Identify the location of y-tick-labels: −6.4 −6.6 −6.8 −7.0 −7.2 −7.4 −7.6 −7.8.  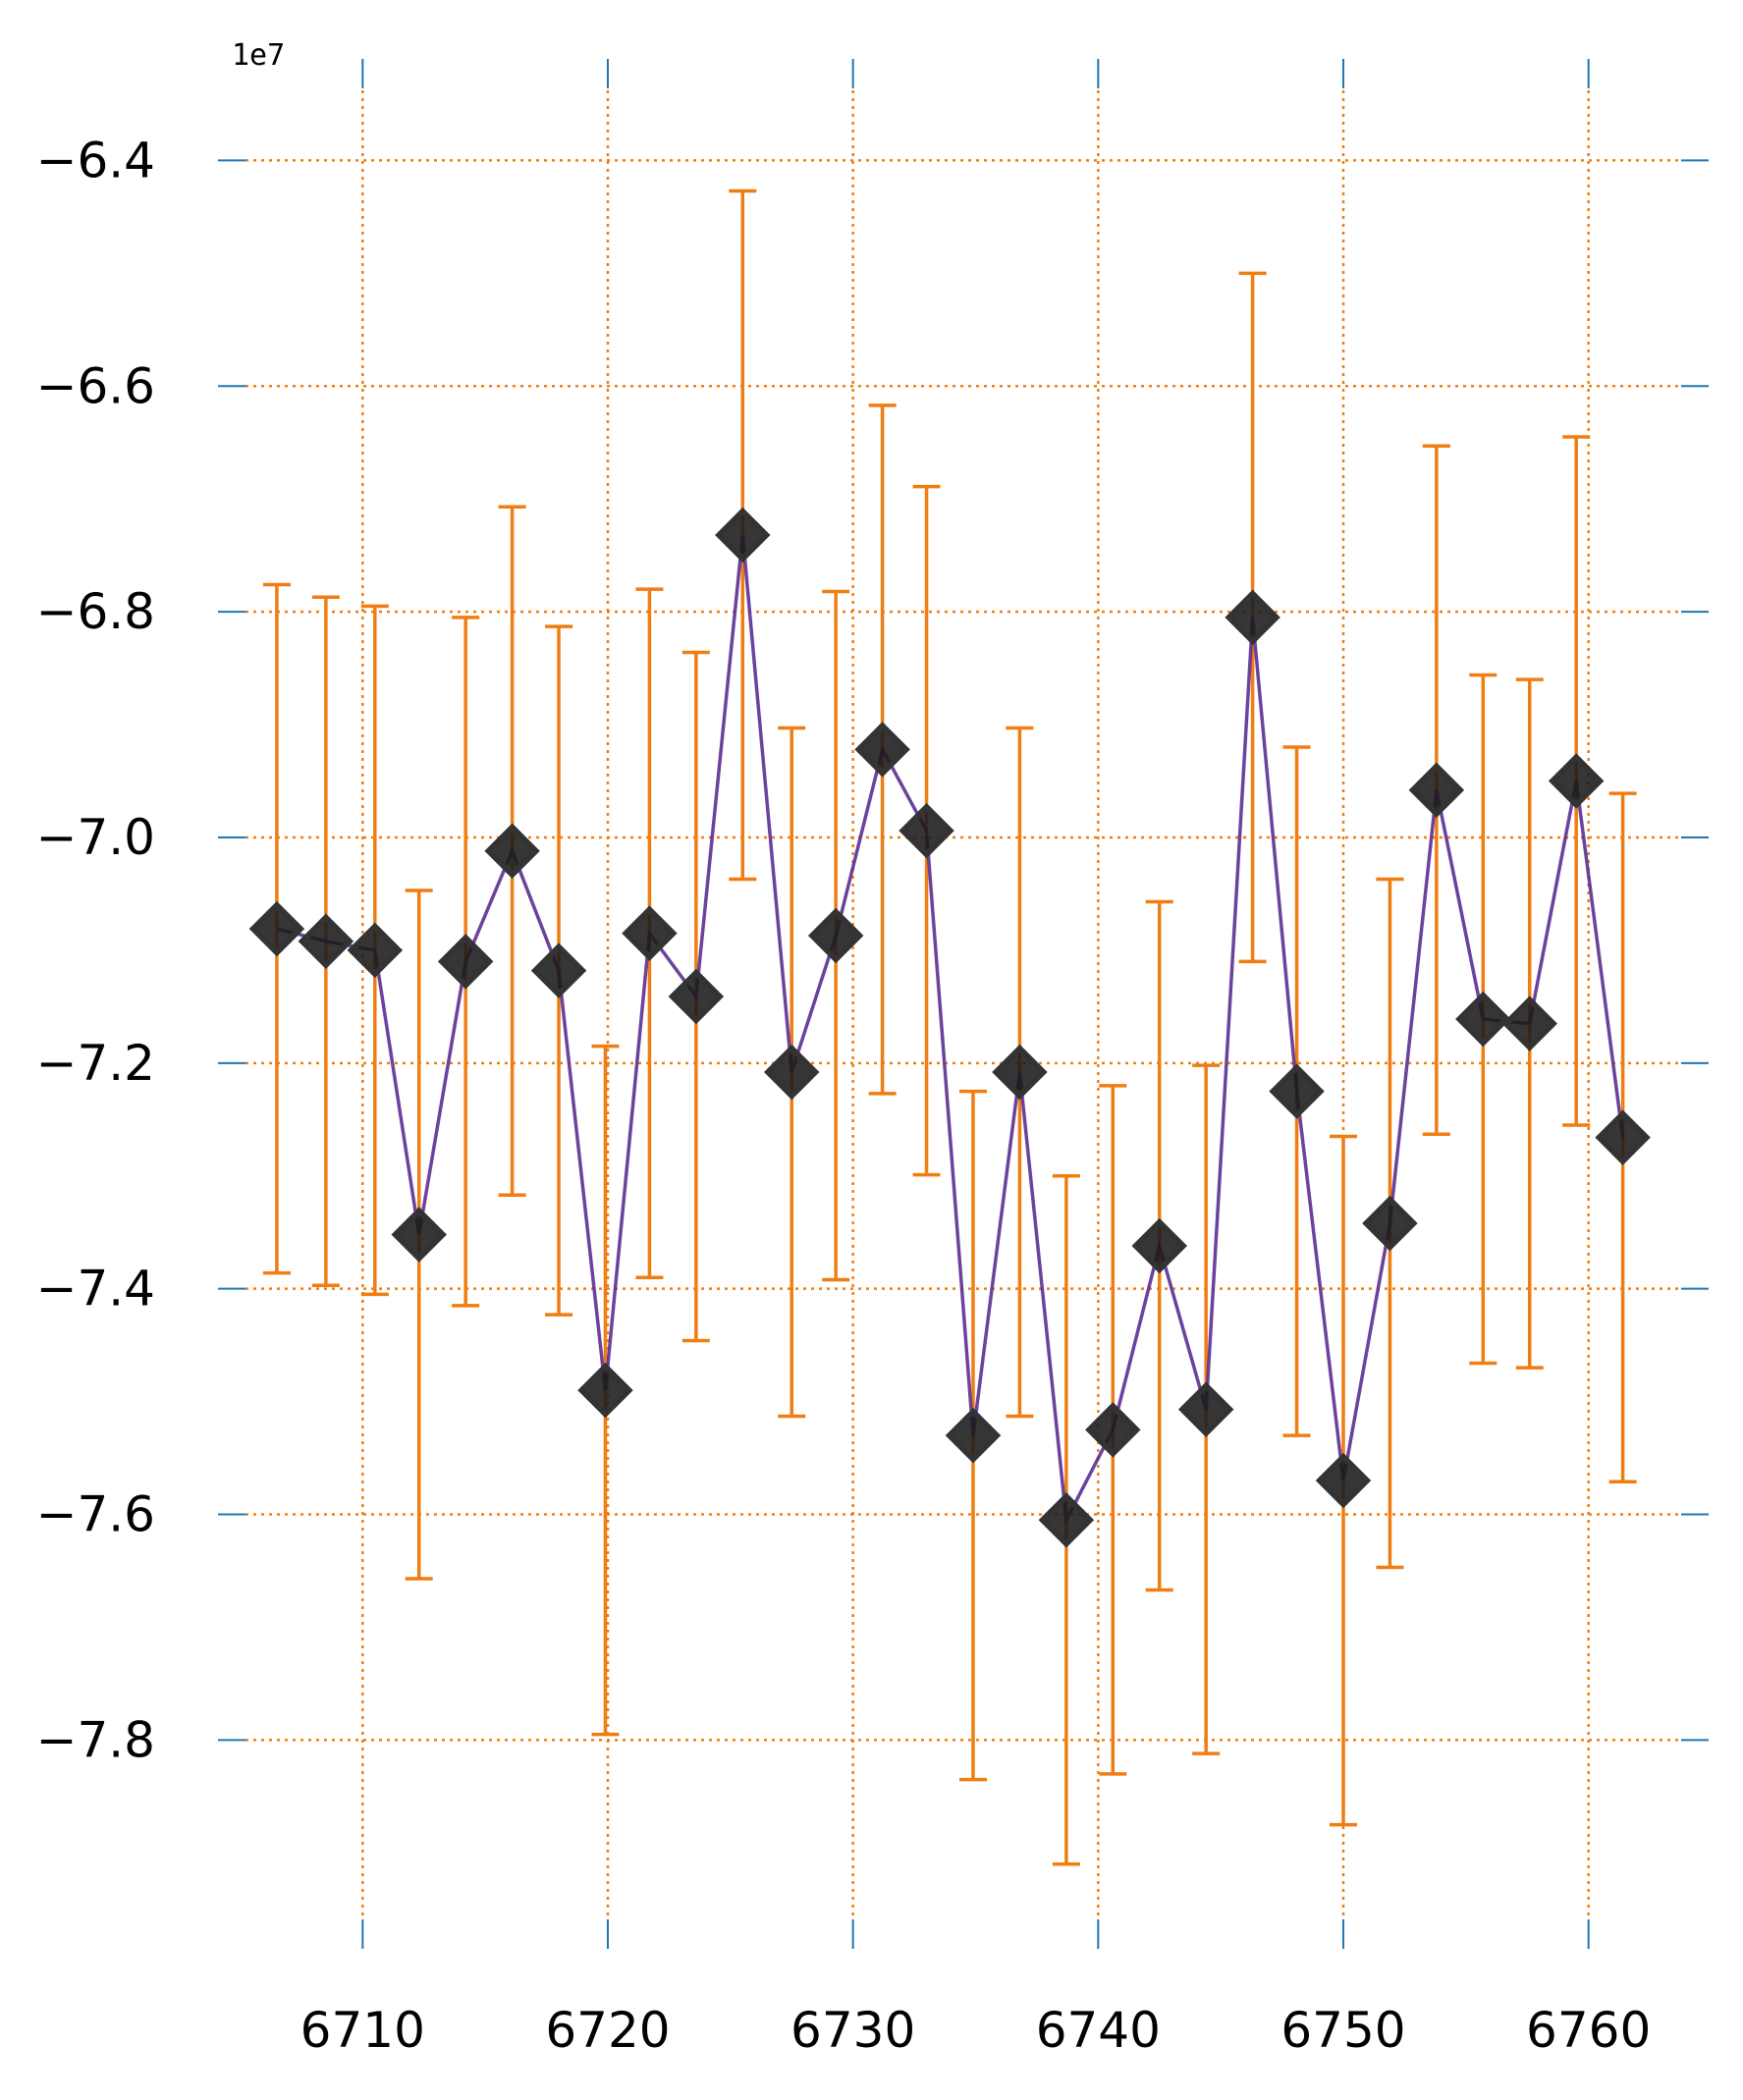
(95, 950).